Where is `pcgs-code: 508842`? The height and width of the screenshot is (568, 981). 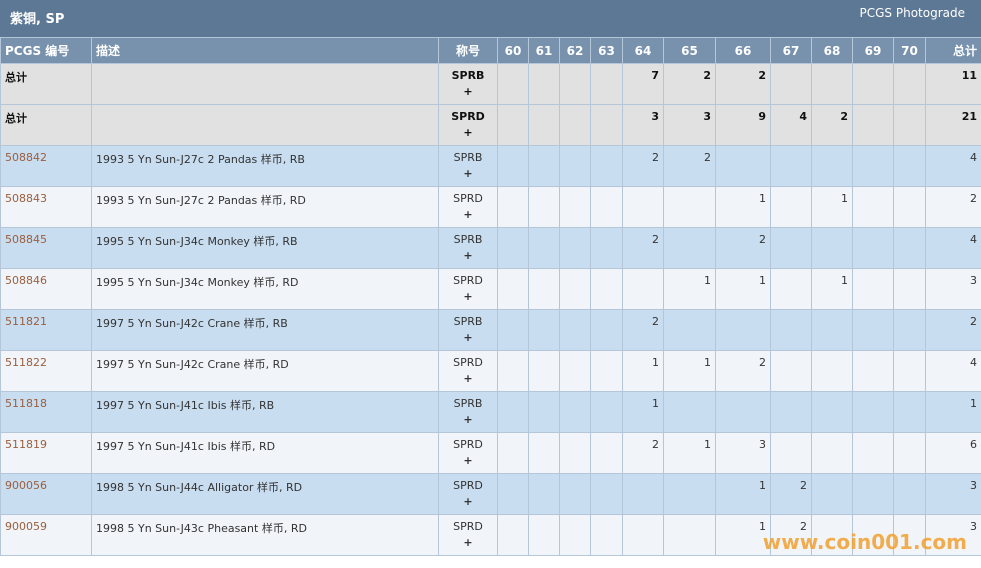
pcgs-code: 508842 is located at coordinates (26, 157).